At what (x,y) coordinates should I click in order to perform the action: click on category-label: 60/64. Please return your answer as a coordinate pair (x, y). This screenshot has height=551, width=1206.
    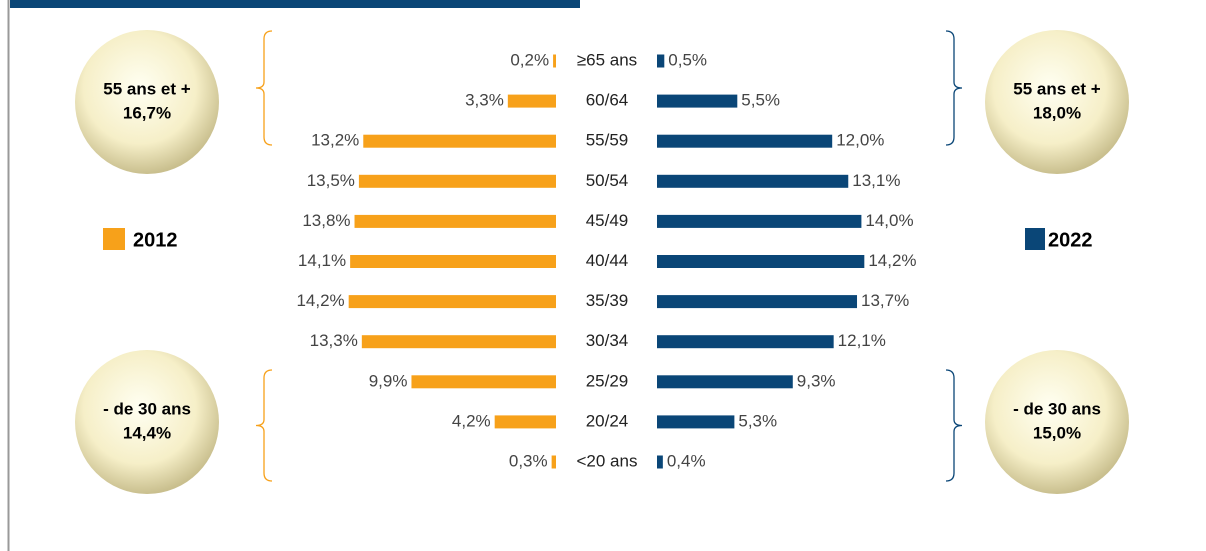
    Looking at the image, I should click on (607, 100).